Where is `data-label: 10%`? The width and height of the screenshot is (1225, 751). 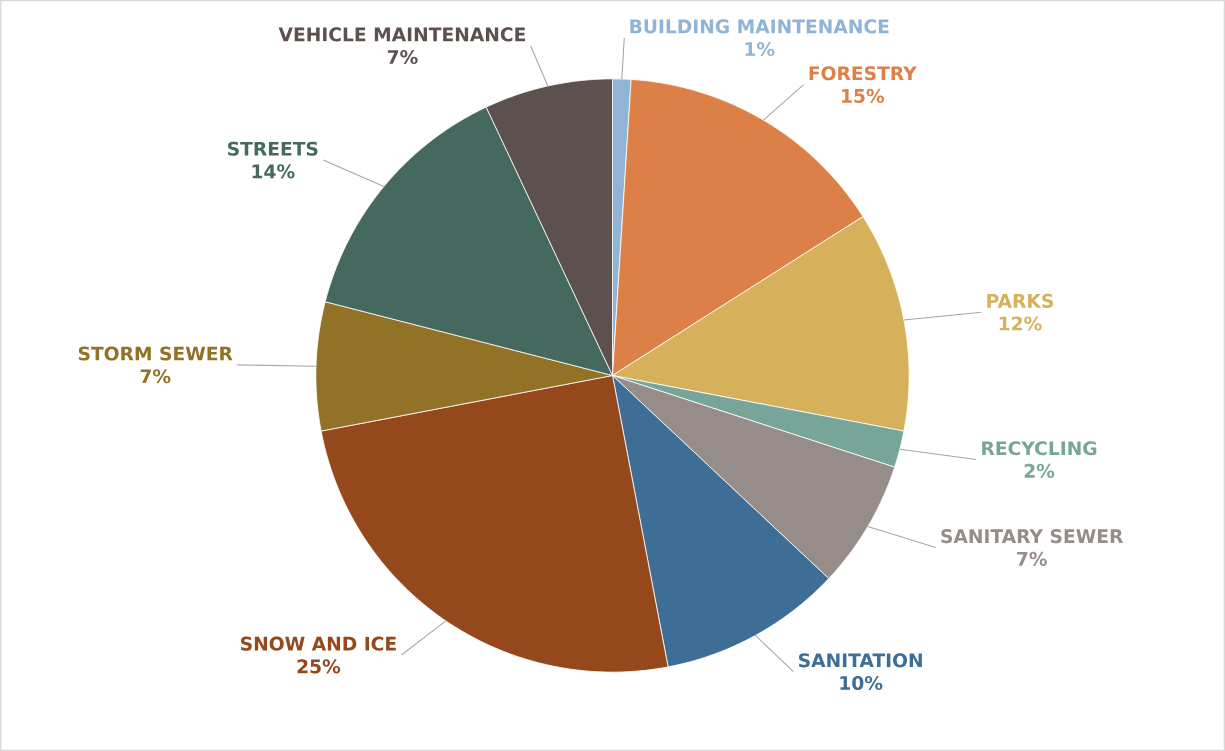 data-label: 10% is located at coordinates (861, 683).